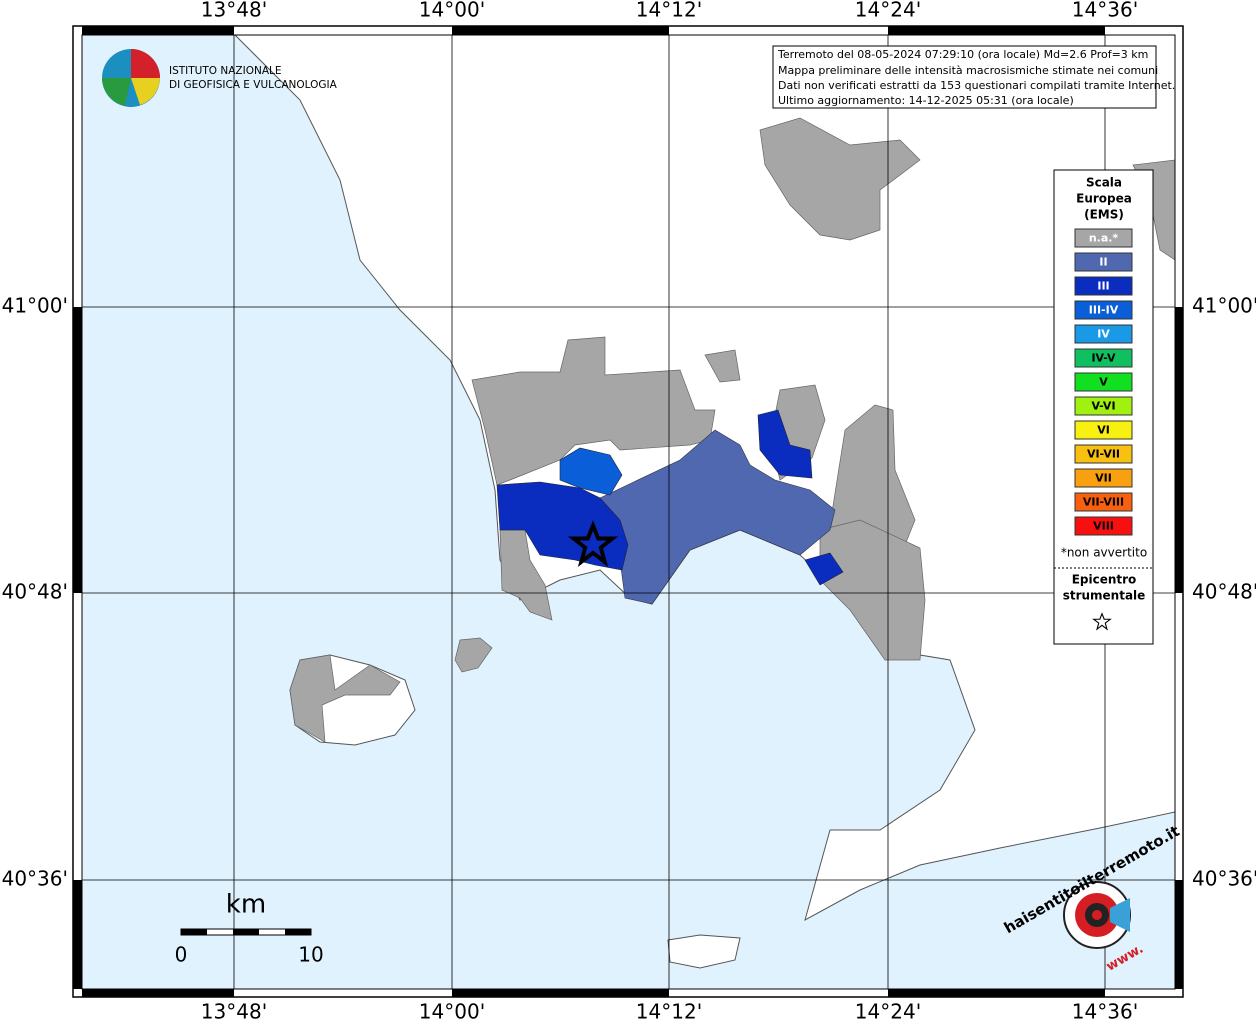 The height and width of the screenshot is (1028, 1256). I want to click on legend-label: IV-V, so click(1103, 358).